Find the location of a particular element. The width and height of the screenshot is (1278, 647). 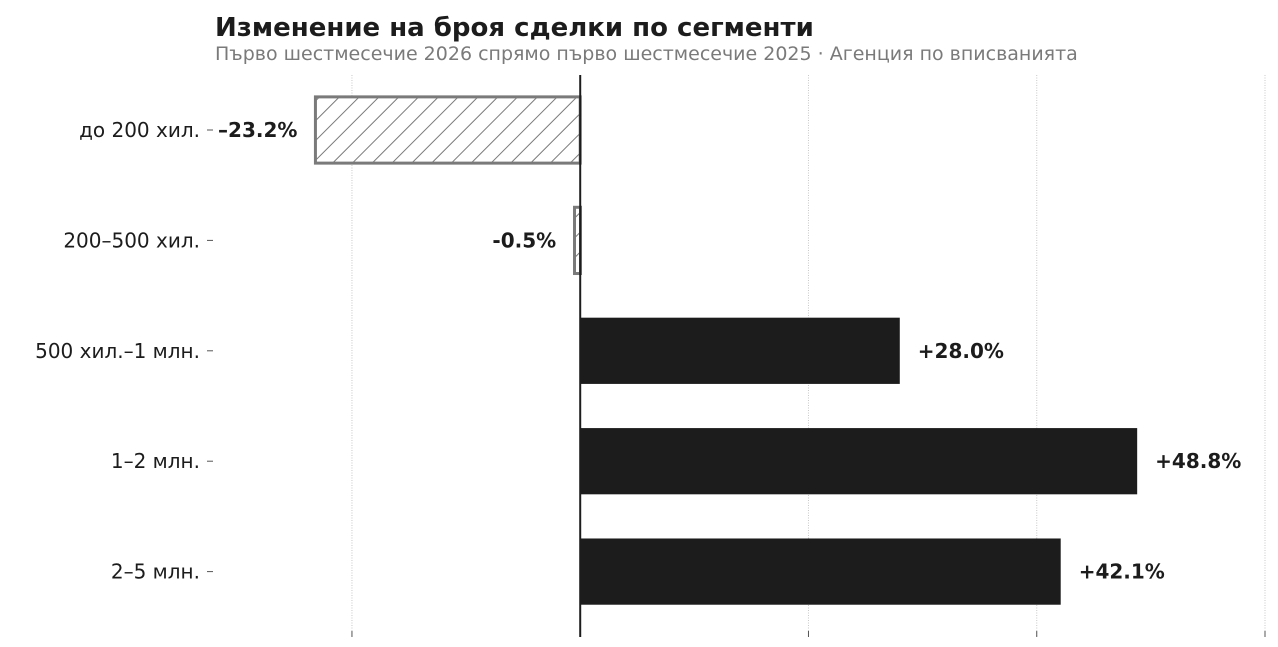

category-label: 200–500 хил. is located at coordinates (131, 240).